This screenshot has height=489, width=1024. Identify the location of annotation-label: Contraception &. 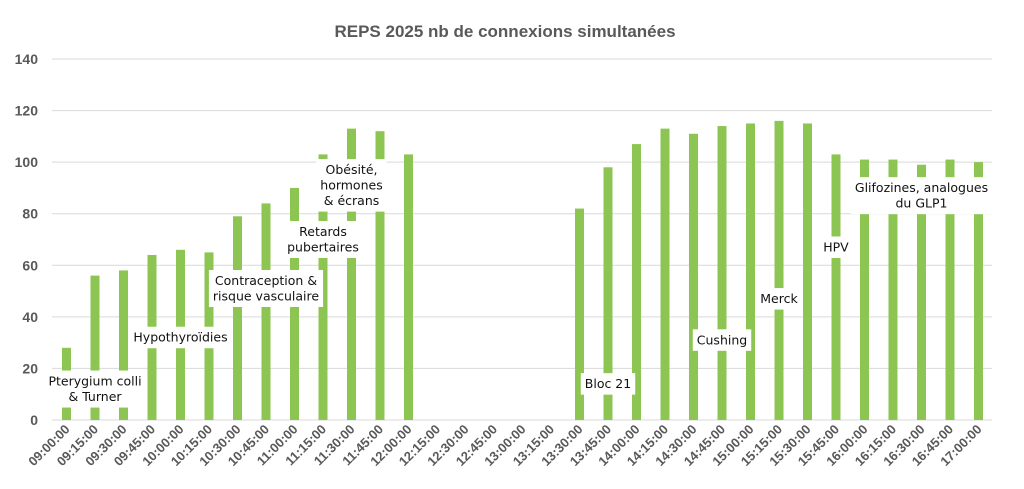
(266, 280).